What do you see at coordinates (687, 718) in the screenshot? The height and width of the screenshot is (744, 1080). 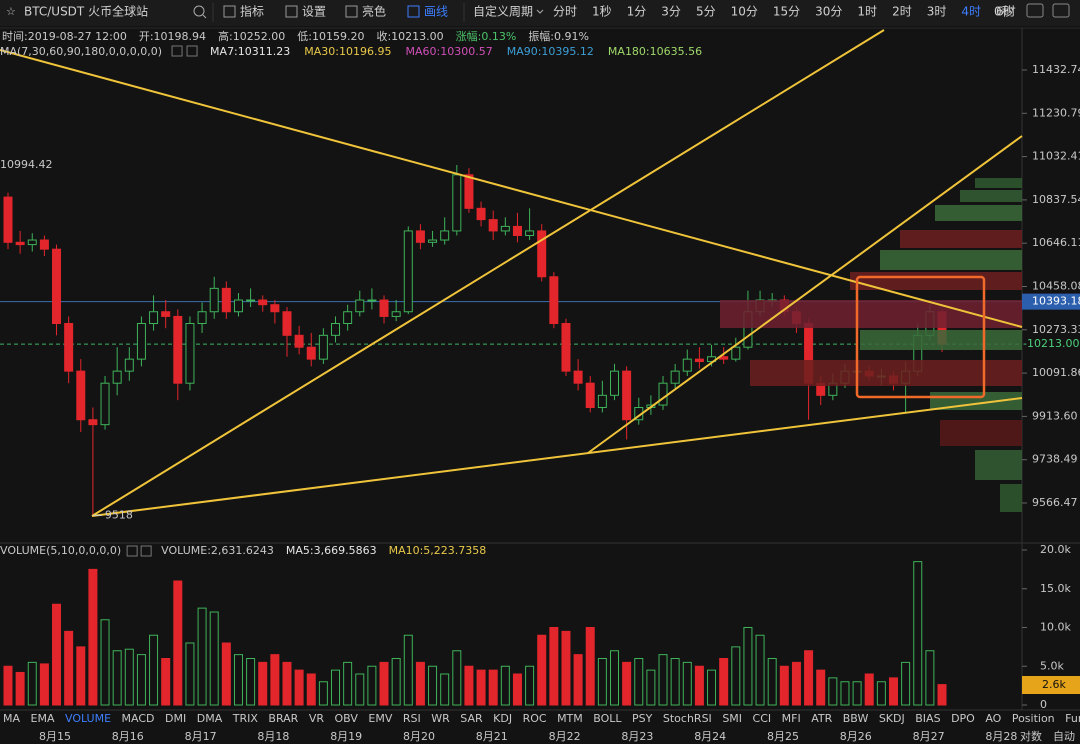 I see `indicator-tab: StochRSI` at bounding box center [687, 718].